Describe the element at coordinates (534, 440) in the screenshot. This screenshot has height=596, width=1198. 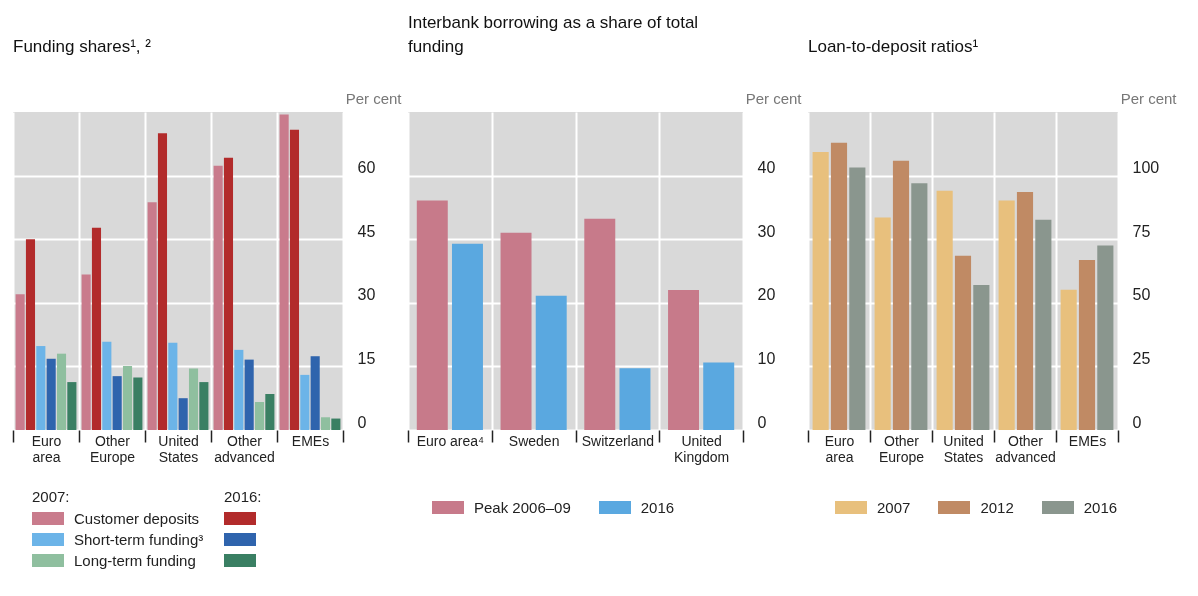
I see `x-tick-label: Sweden` at that location.